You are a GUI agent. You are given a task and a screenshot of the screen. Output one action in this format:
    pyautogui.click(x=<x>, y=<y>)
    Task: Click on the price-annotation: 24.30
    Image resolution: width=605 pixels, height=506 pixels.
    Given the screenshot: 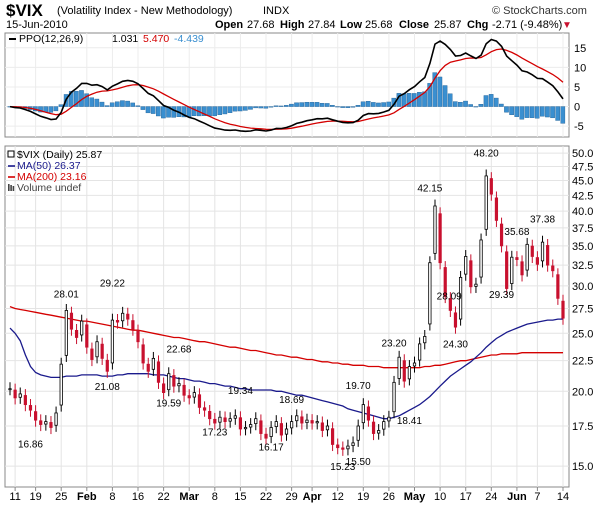 What is the action you would take?
    pyautogui.click(x=455, y=344)
    